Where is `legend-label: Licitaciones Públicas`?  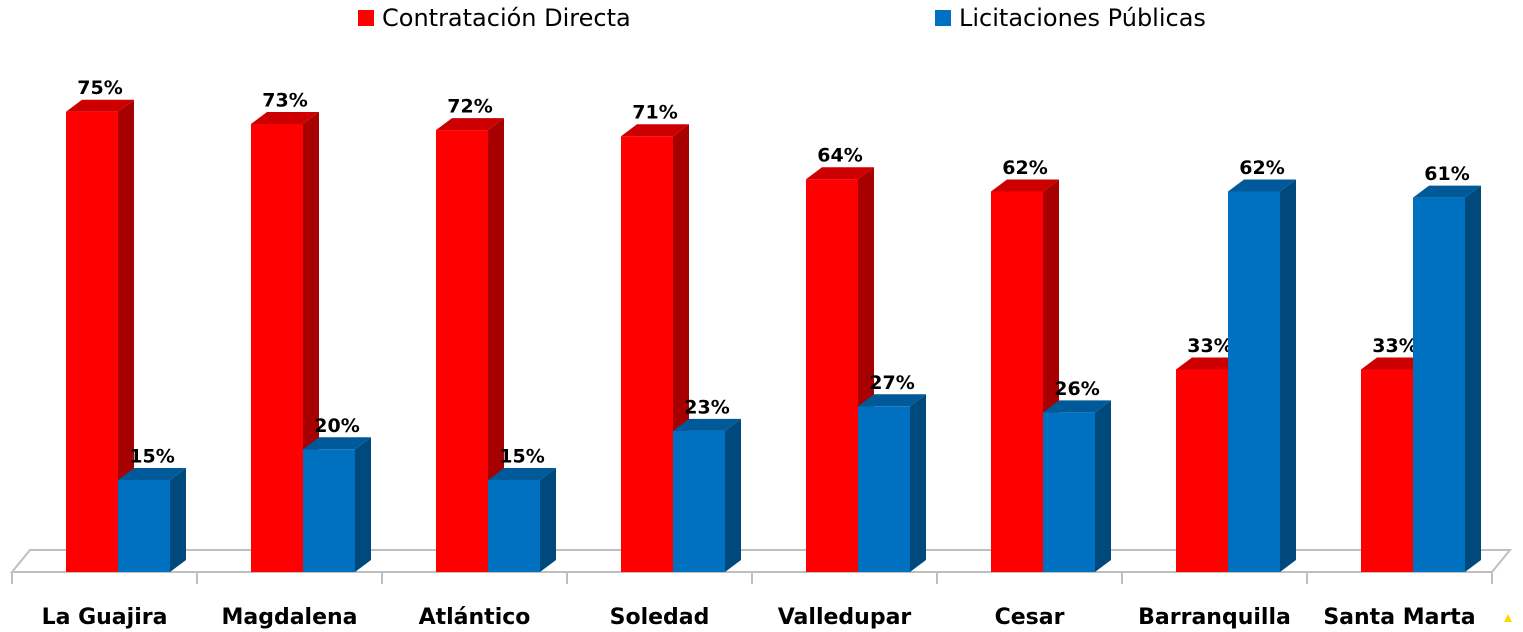 legend-label: Licitaciones Públicas is located at coordinates (1082, 18).